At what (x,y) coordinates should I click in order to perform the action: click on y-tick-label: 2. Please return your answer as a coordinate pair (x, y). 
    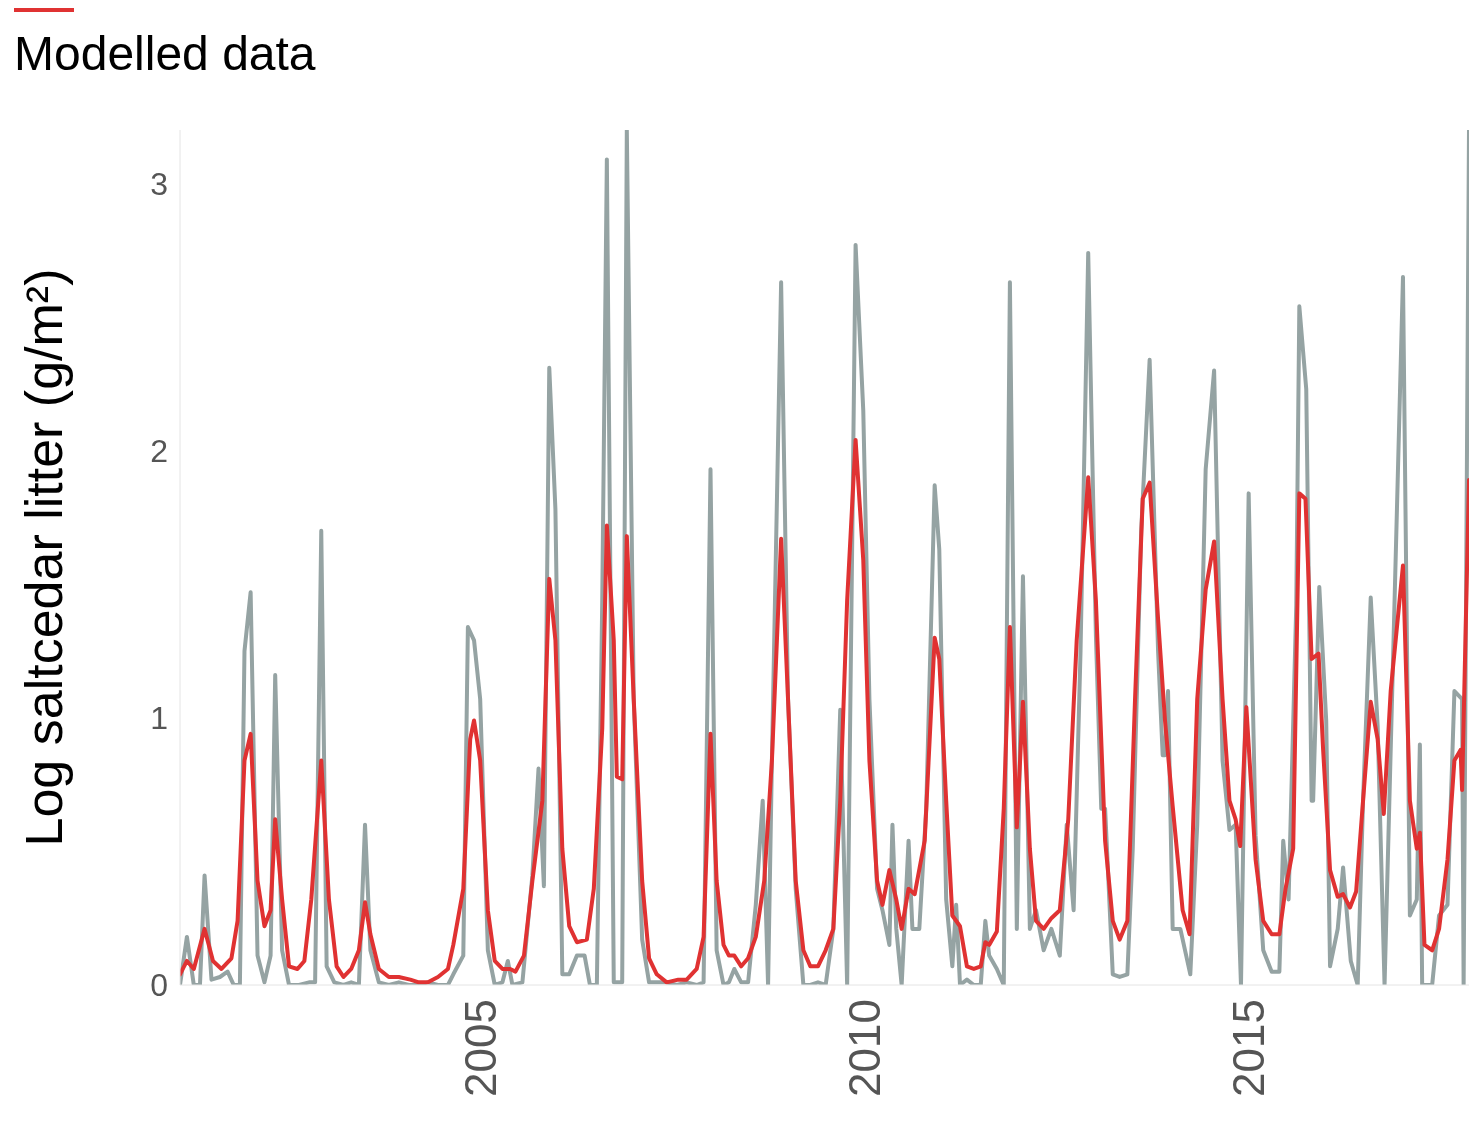
    Looking at the image, I should click on (159, 450).